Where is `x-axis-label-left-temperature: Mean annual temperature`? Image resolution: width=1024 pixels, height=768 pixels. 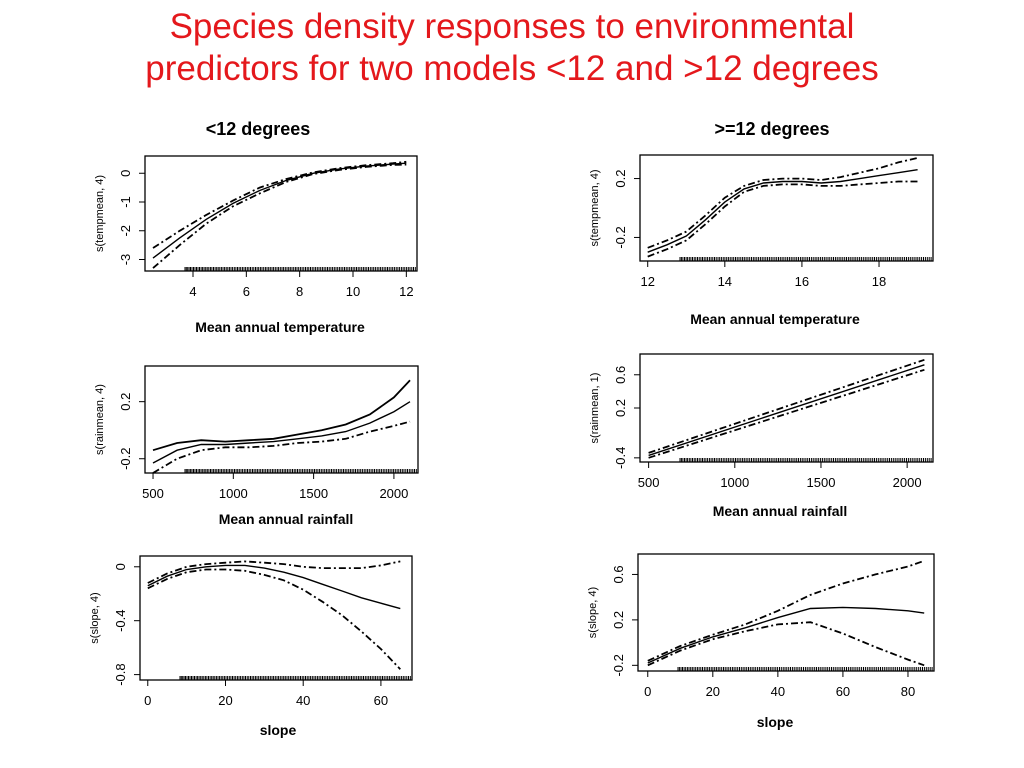 x-axis-label-left-temperature: Mean annual temperature is located at coordinates (280, 327).